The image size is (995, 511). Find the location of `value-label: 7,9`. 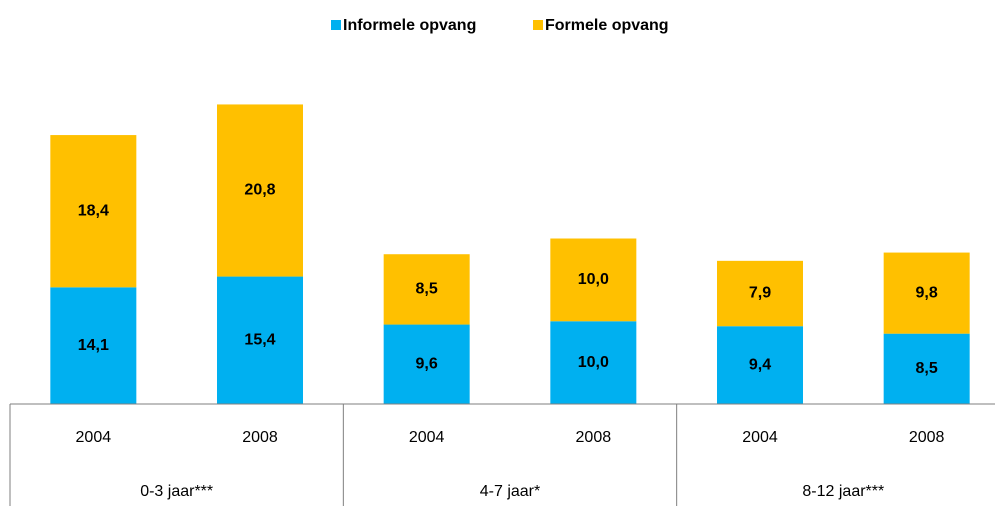

value-label: 7,9 is located at coordinates (760, 293).